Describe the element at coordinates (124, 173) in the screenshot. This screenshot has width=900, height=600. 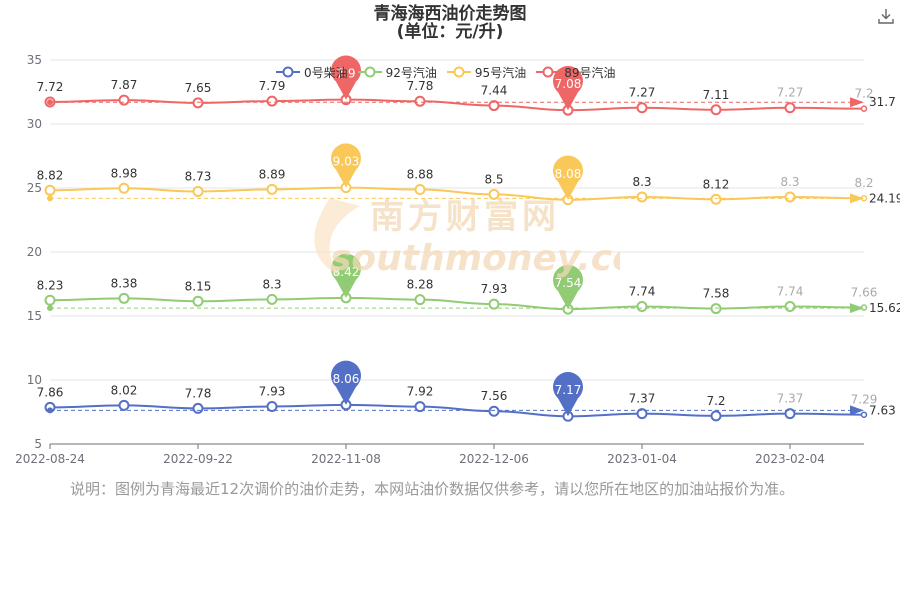
I see `data-label: 8.98` at that location.